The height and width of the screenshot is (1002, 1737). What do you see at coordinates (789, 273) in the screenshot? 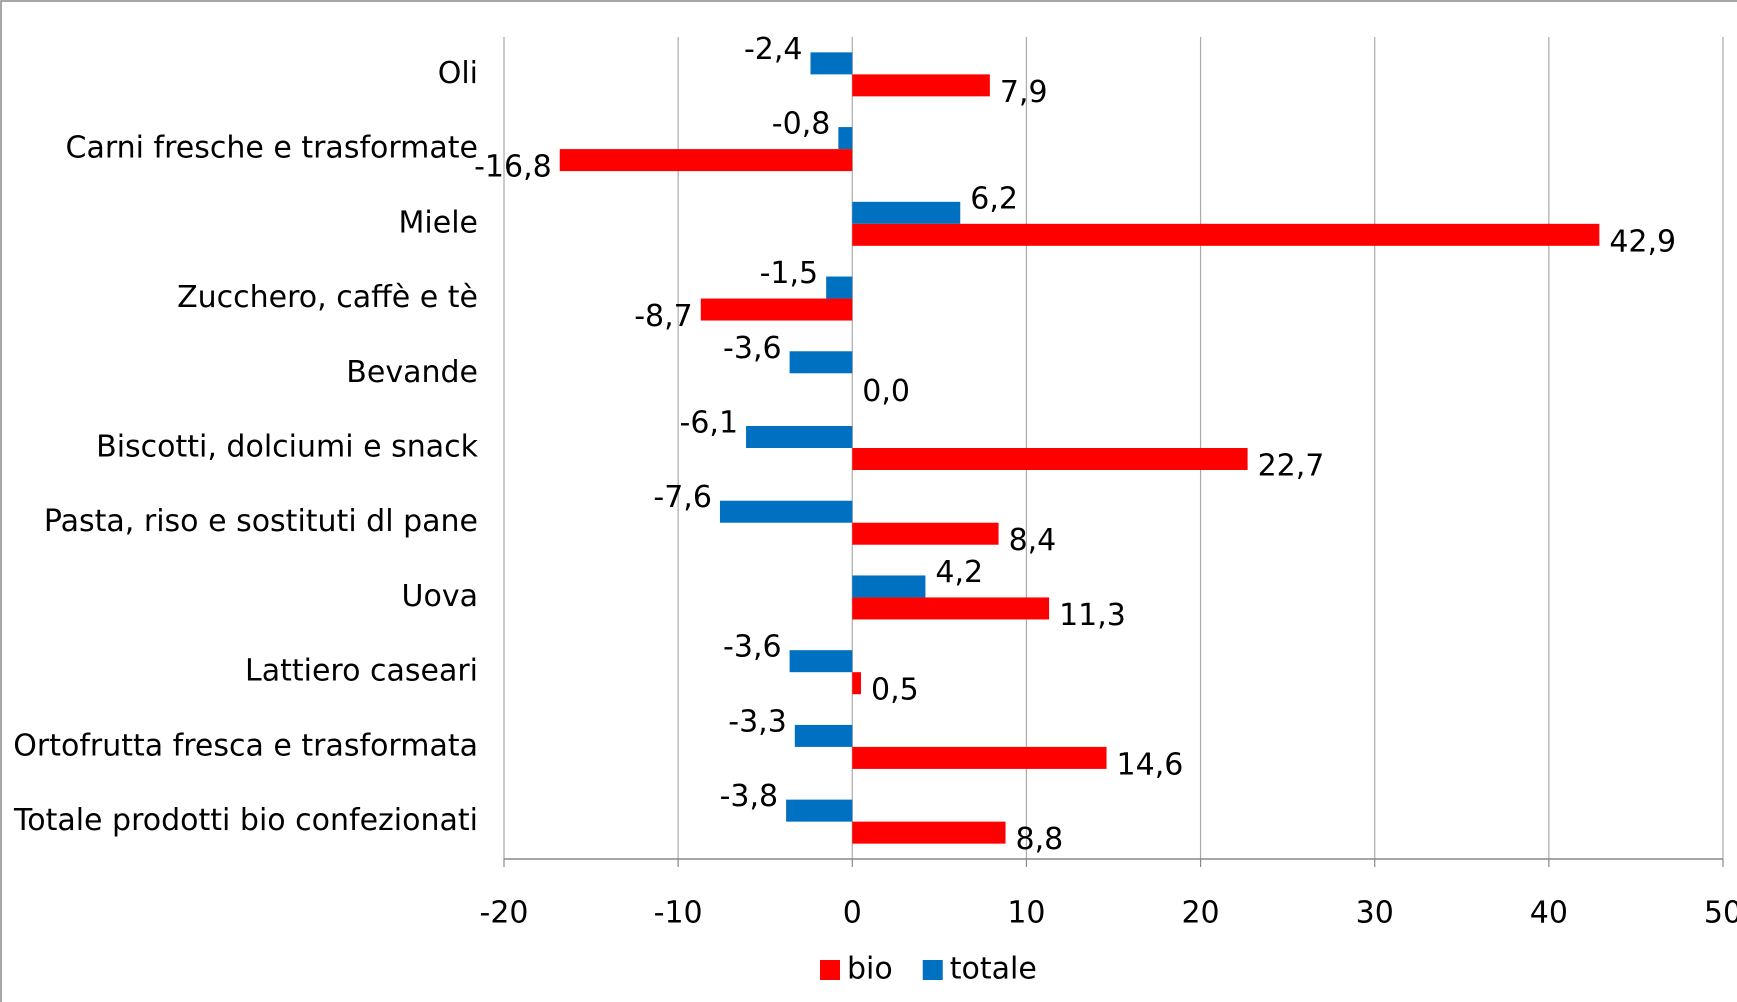
I see `data-label: -1,5` at bounding box center [789, 273].